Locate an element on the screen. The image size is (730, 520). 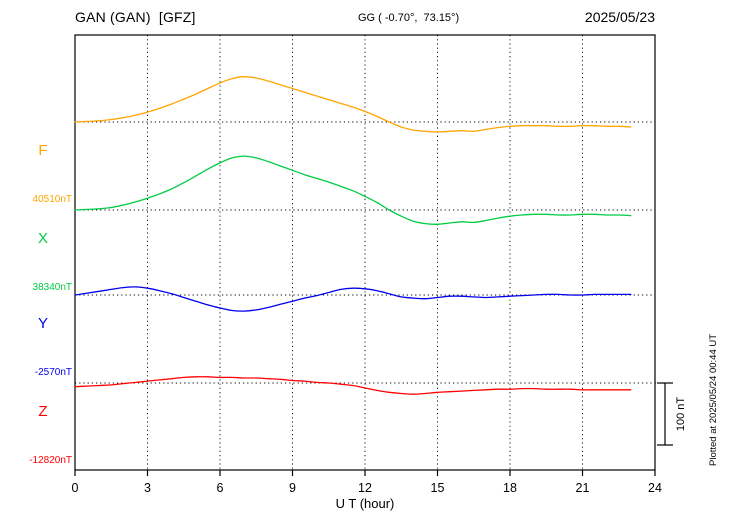
x-tick-label-21: 21 is located at coordinates (583, 488).